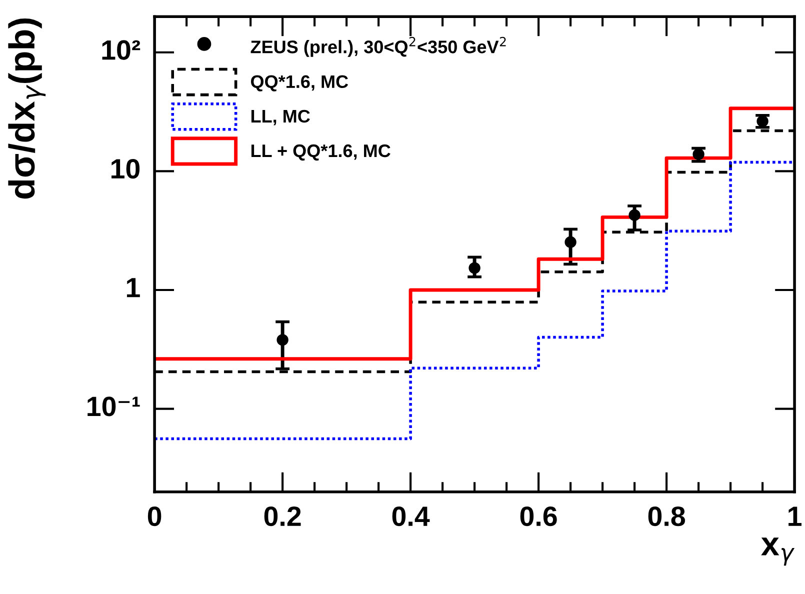 This screenshot has width=805, height=594. I want to click on y-tick-label: 10², so click(121, 50).